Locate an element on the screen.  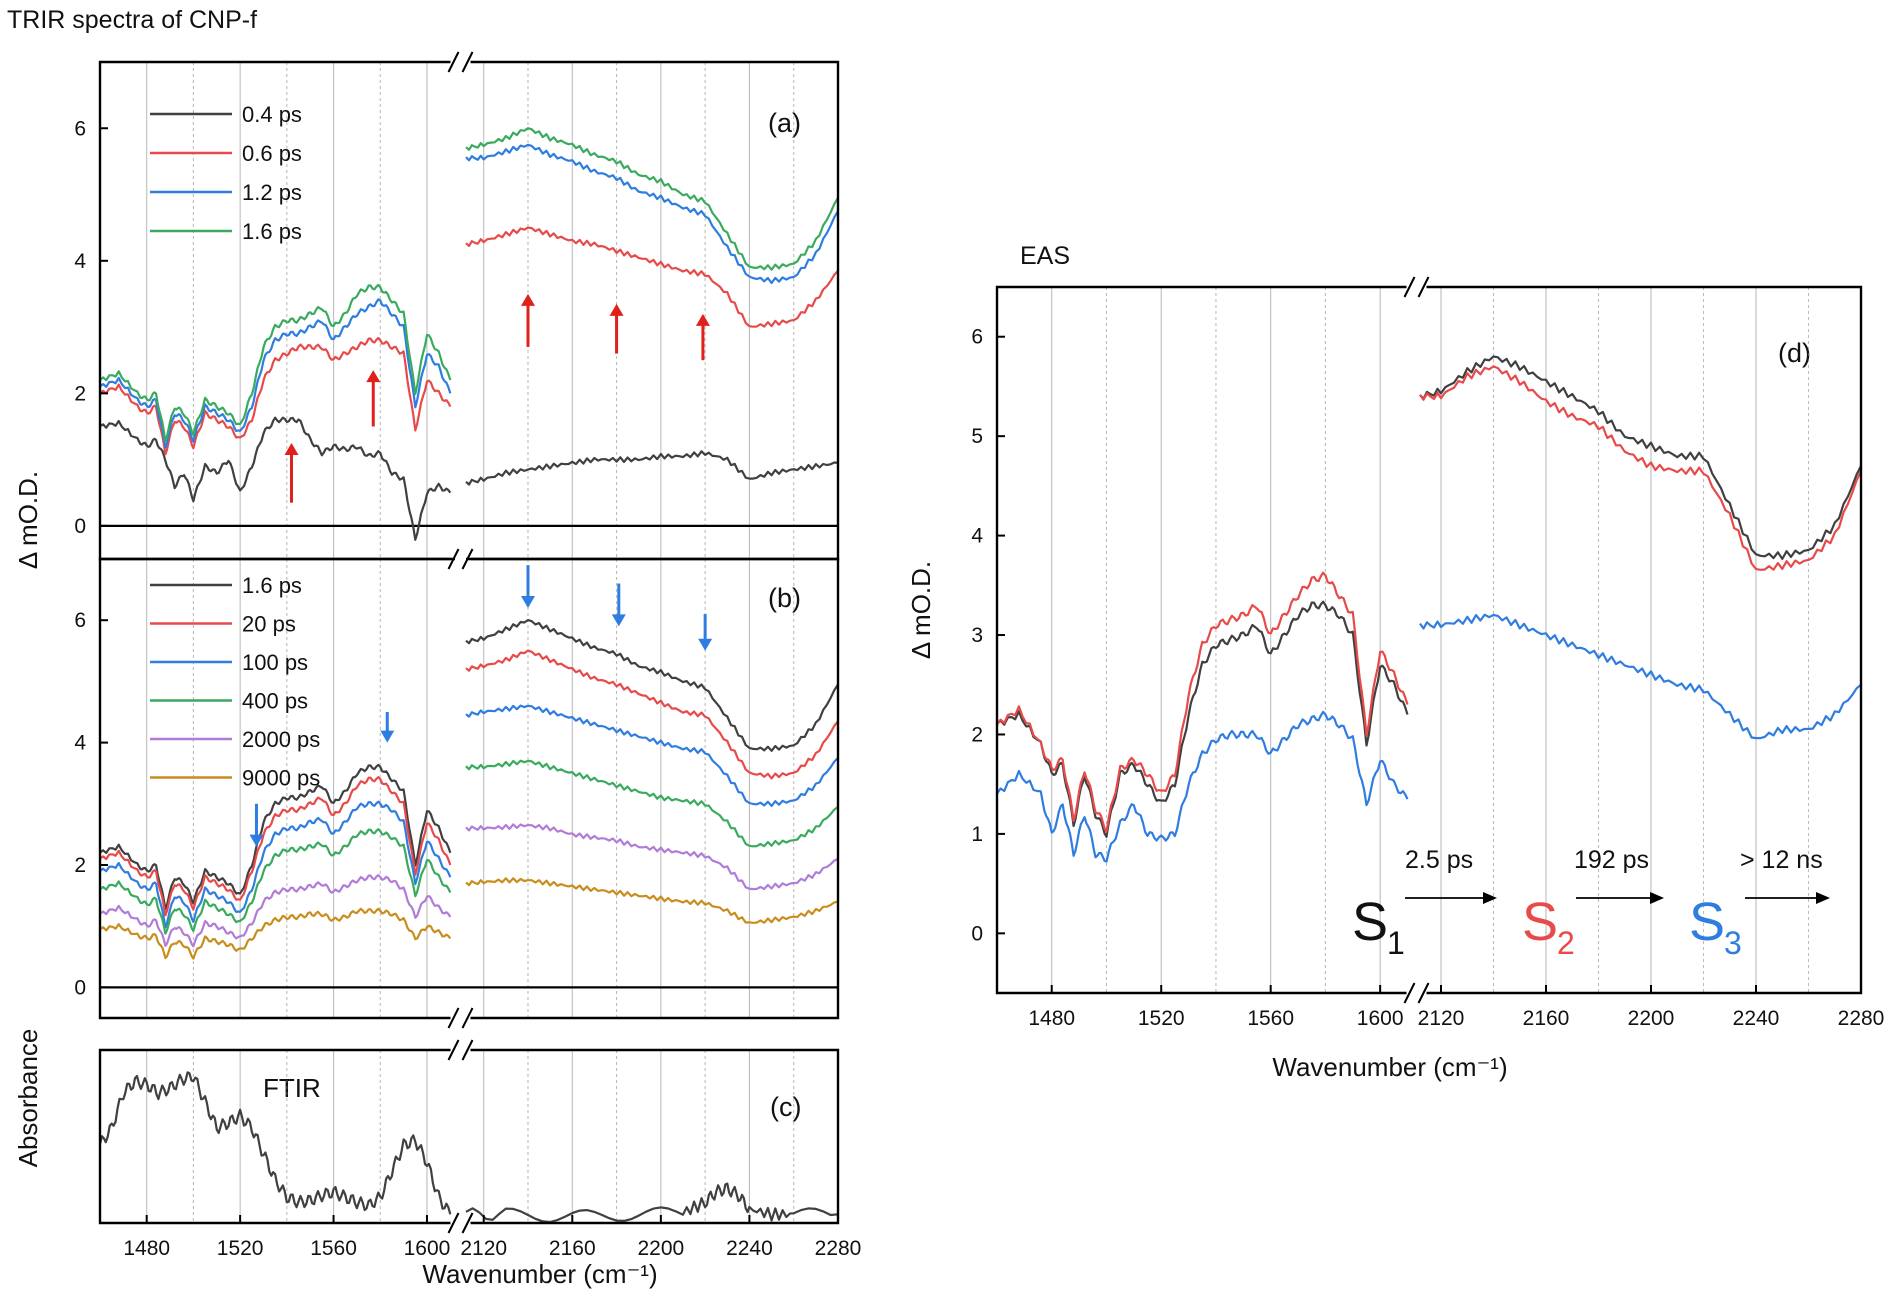
legend-label: 100 ps is located at coordinates (275, 662).